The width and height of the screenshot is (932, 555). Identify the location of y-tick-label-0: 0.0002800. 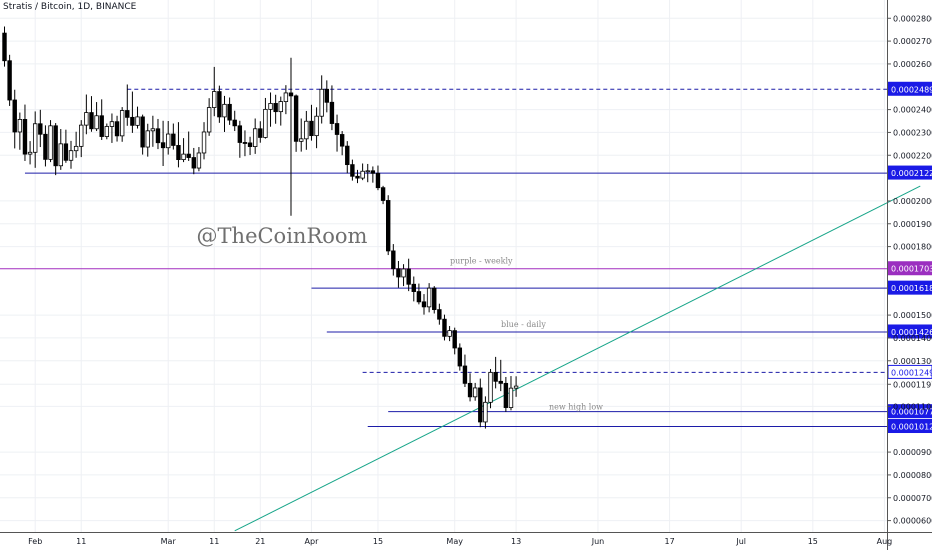
(912, 18).